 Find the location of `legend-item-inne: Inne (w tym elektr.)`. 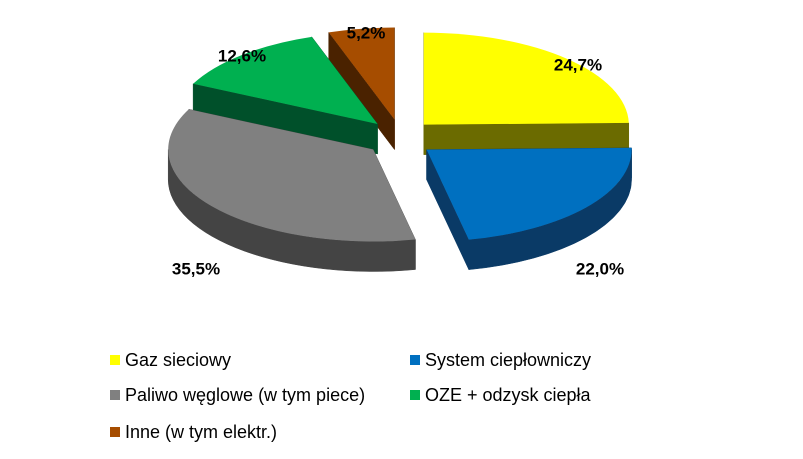

legend-item-inne: Inne (w tym elektr.) is located at coordinates (193, 432).